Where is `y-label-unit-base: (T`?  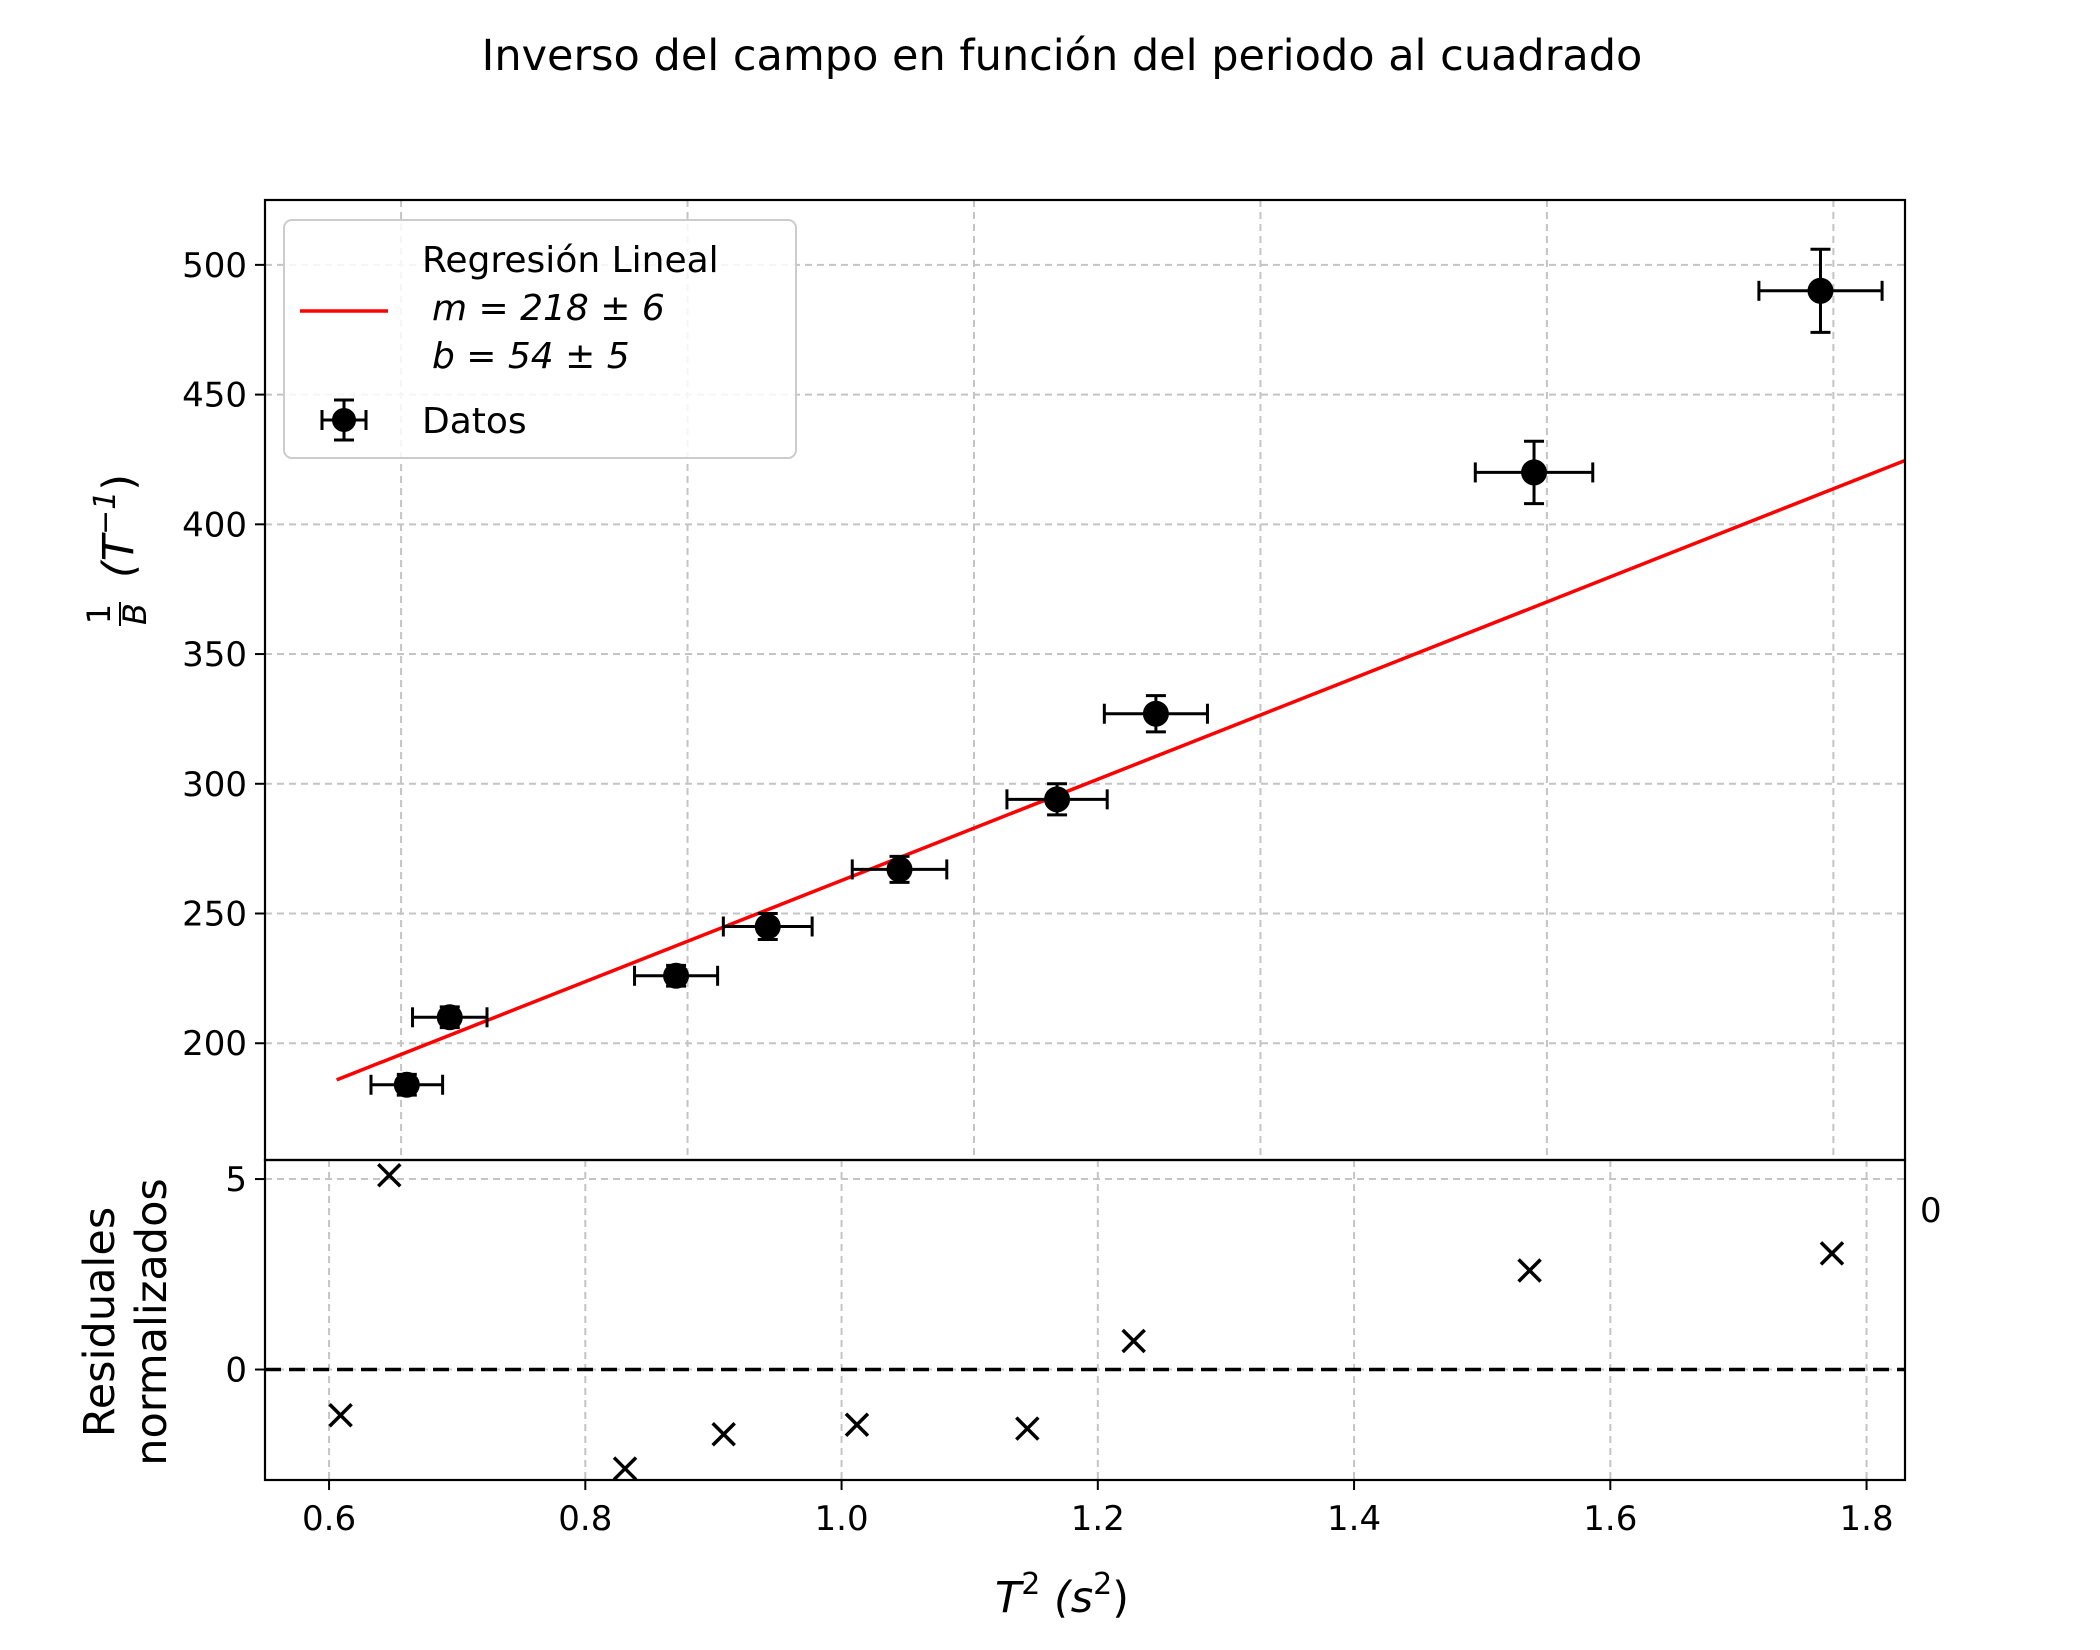 y-label-unit-base: (T is located at coordinates (119, 554).